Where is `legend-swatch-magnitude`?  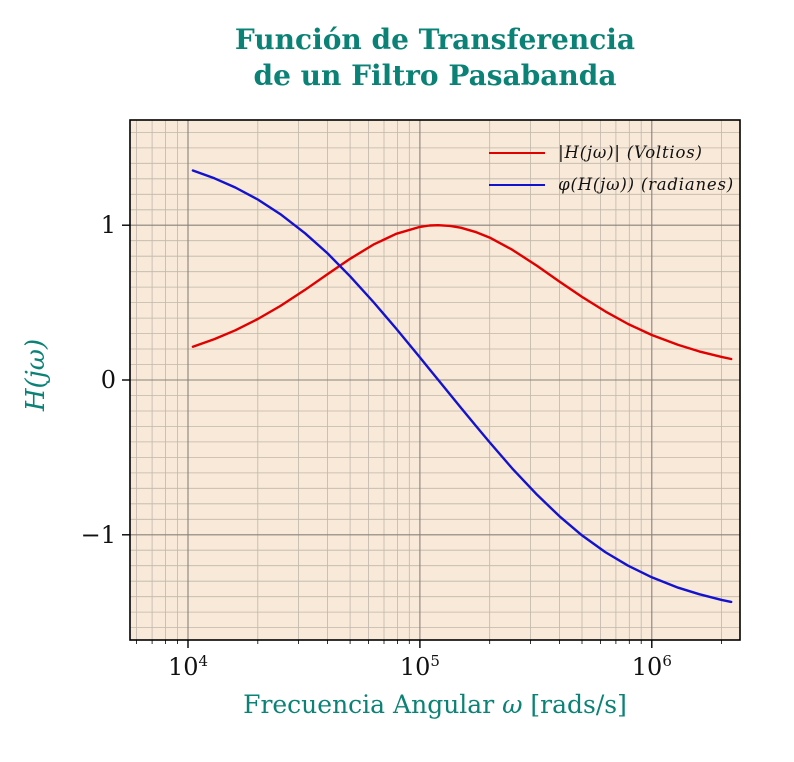 legend-swatch-magnitude is located at coordinates (517, 152).